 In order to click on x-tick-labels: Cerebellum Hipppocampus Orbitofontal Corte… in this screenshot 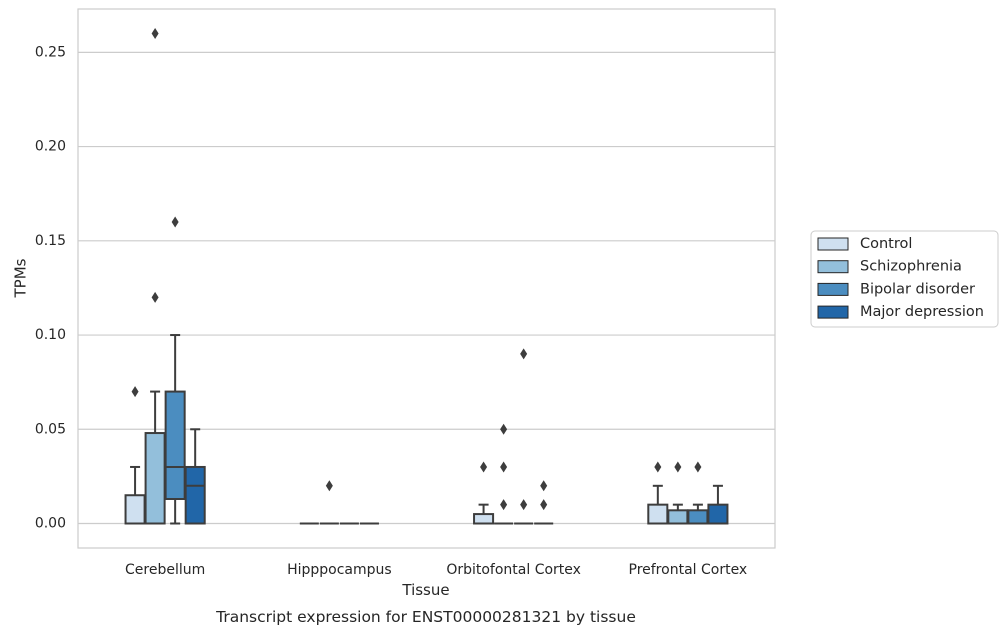, I will do `click(436, 570)`.